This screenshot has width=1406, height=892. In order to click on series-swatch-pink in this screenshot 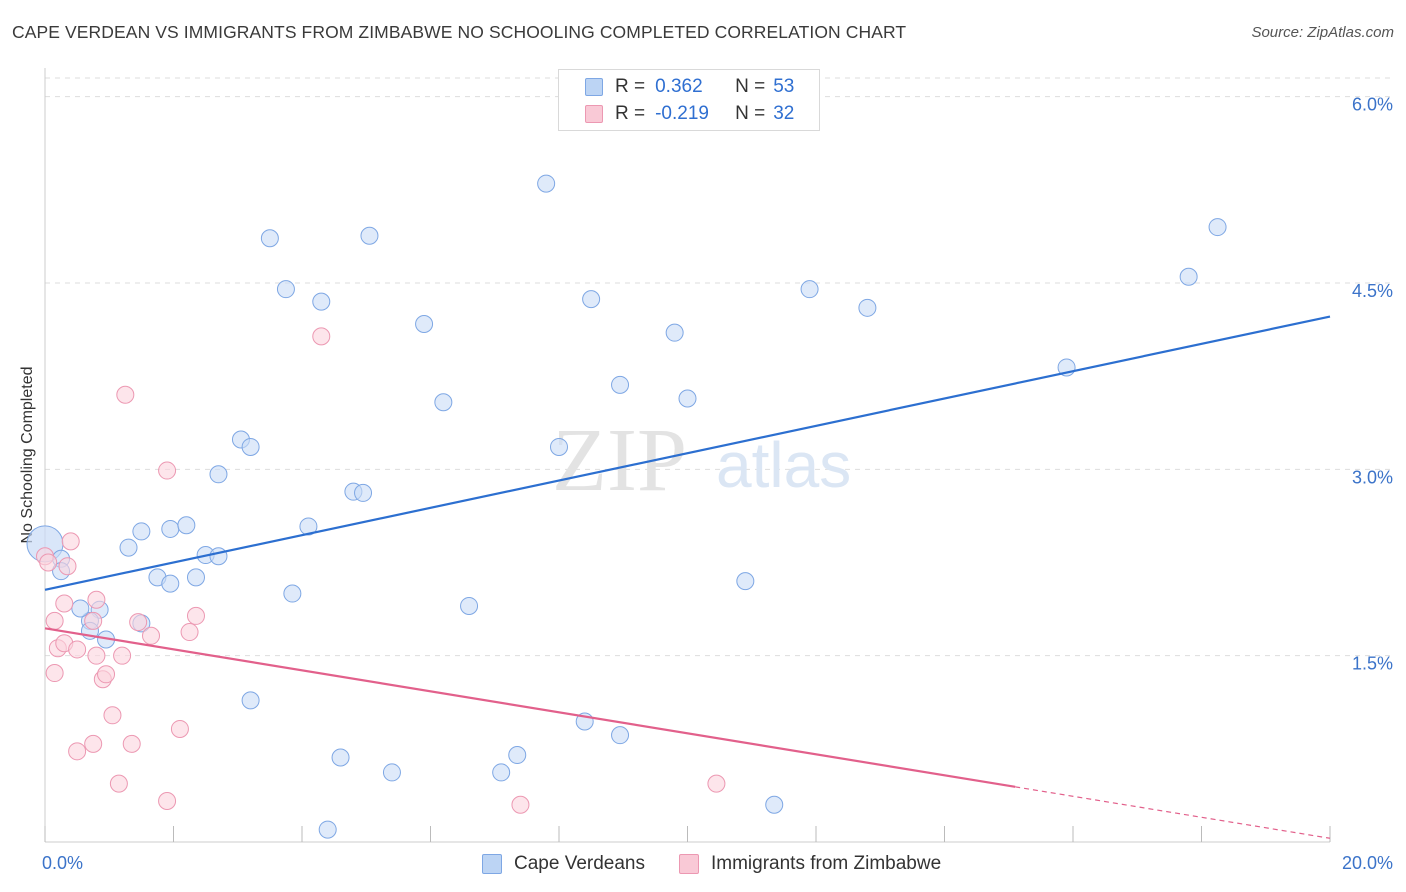, I will do `click(689, 864)`.